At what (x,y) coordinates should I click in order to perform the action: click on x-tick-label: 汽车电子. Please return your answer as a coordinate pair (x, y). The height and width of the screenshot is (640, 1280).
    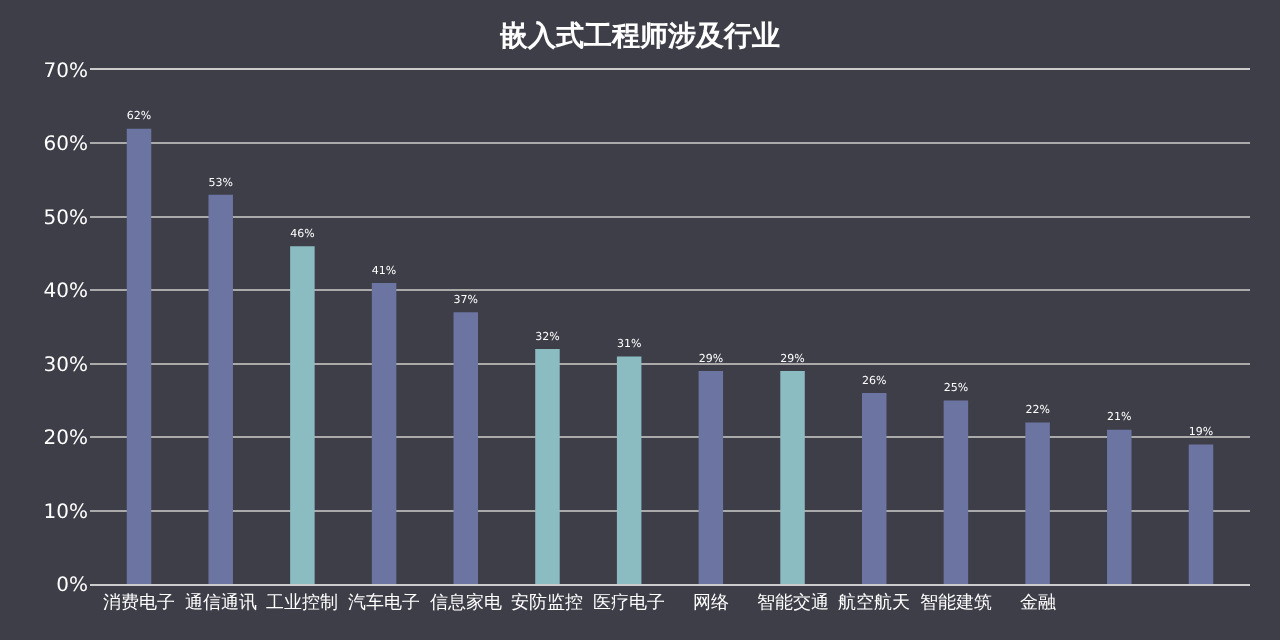
    Looking at the image, I should click on (384, 602).